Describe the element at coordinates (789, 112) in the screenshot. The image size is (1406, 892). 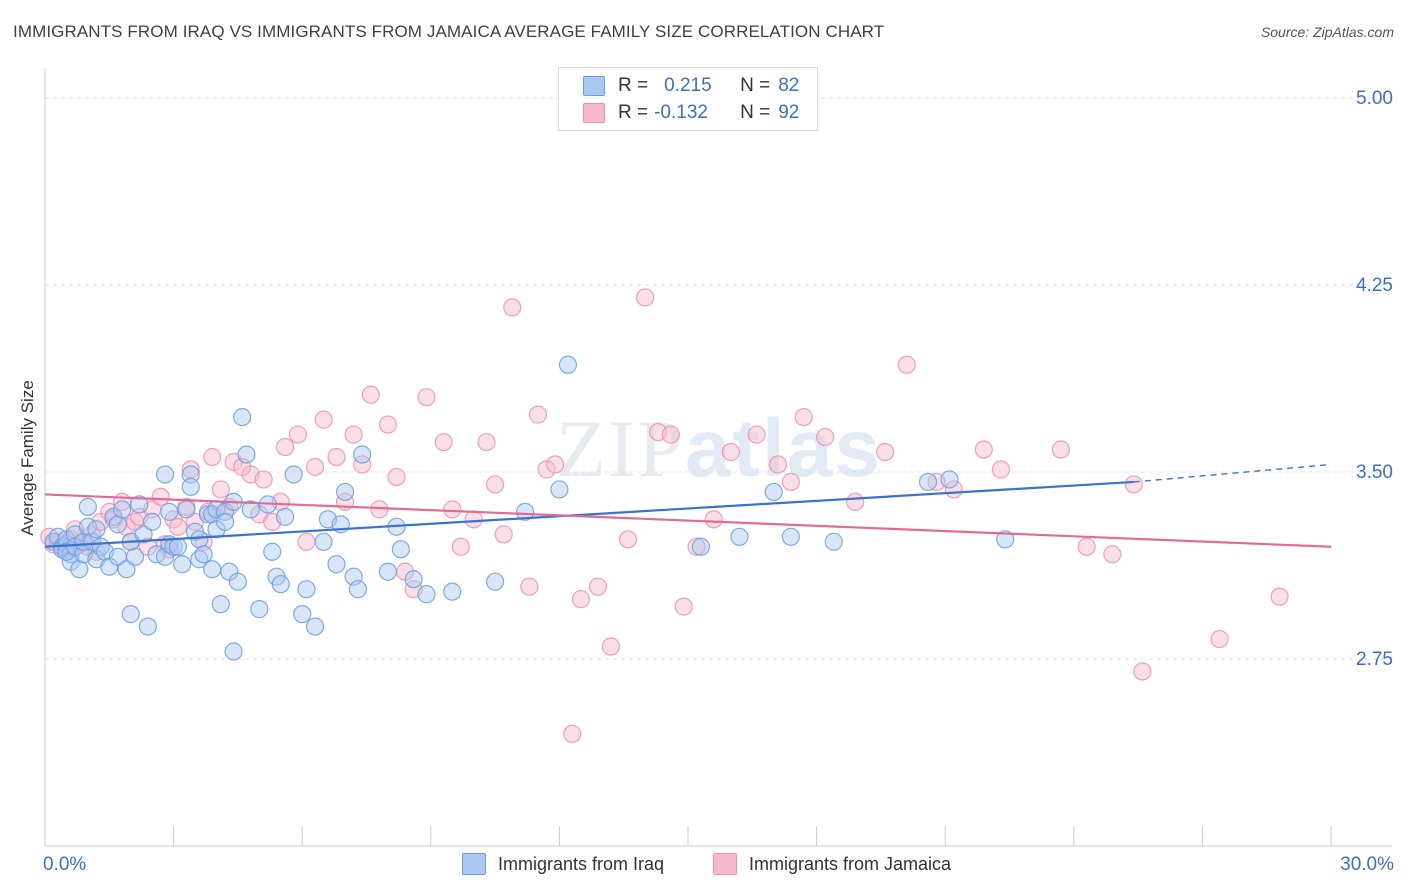
I see `legend-n-value: 92` at that location.